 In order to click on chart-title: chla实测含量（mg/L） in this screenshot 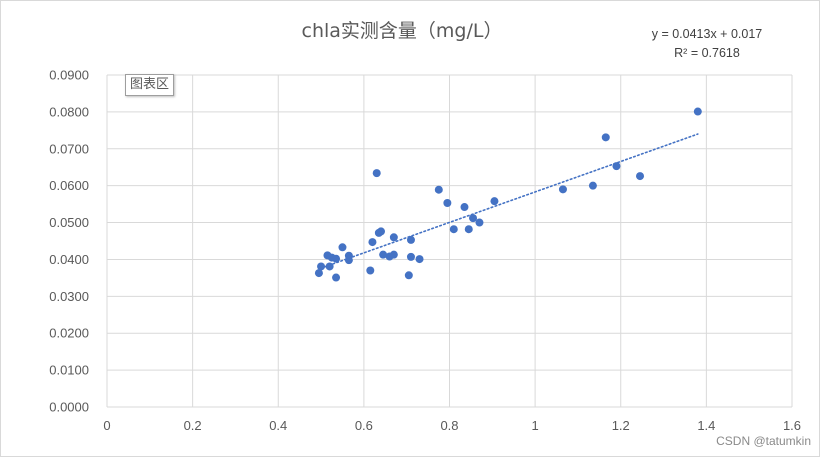, I will do `click(402, 31)`.